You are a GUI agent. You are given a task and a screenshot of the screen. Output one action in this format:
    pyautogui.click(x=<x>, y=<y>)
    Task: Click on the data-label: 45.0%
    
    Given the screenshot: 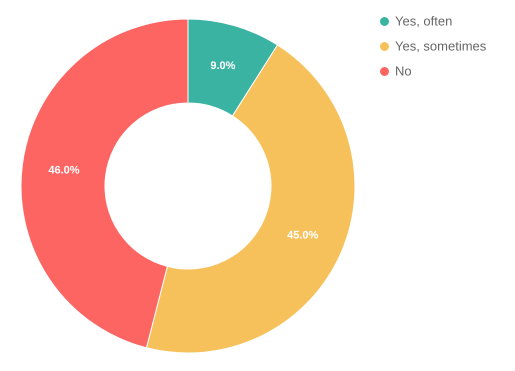 What is the action you would take?
    pyautogui.click(x=303, y=236)
    